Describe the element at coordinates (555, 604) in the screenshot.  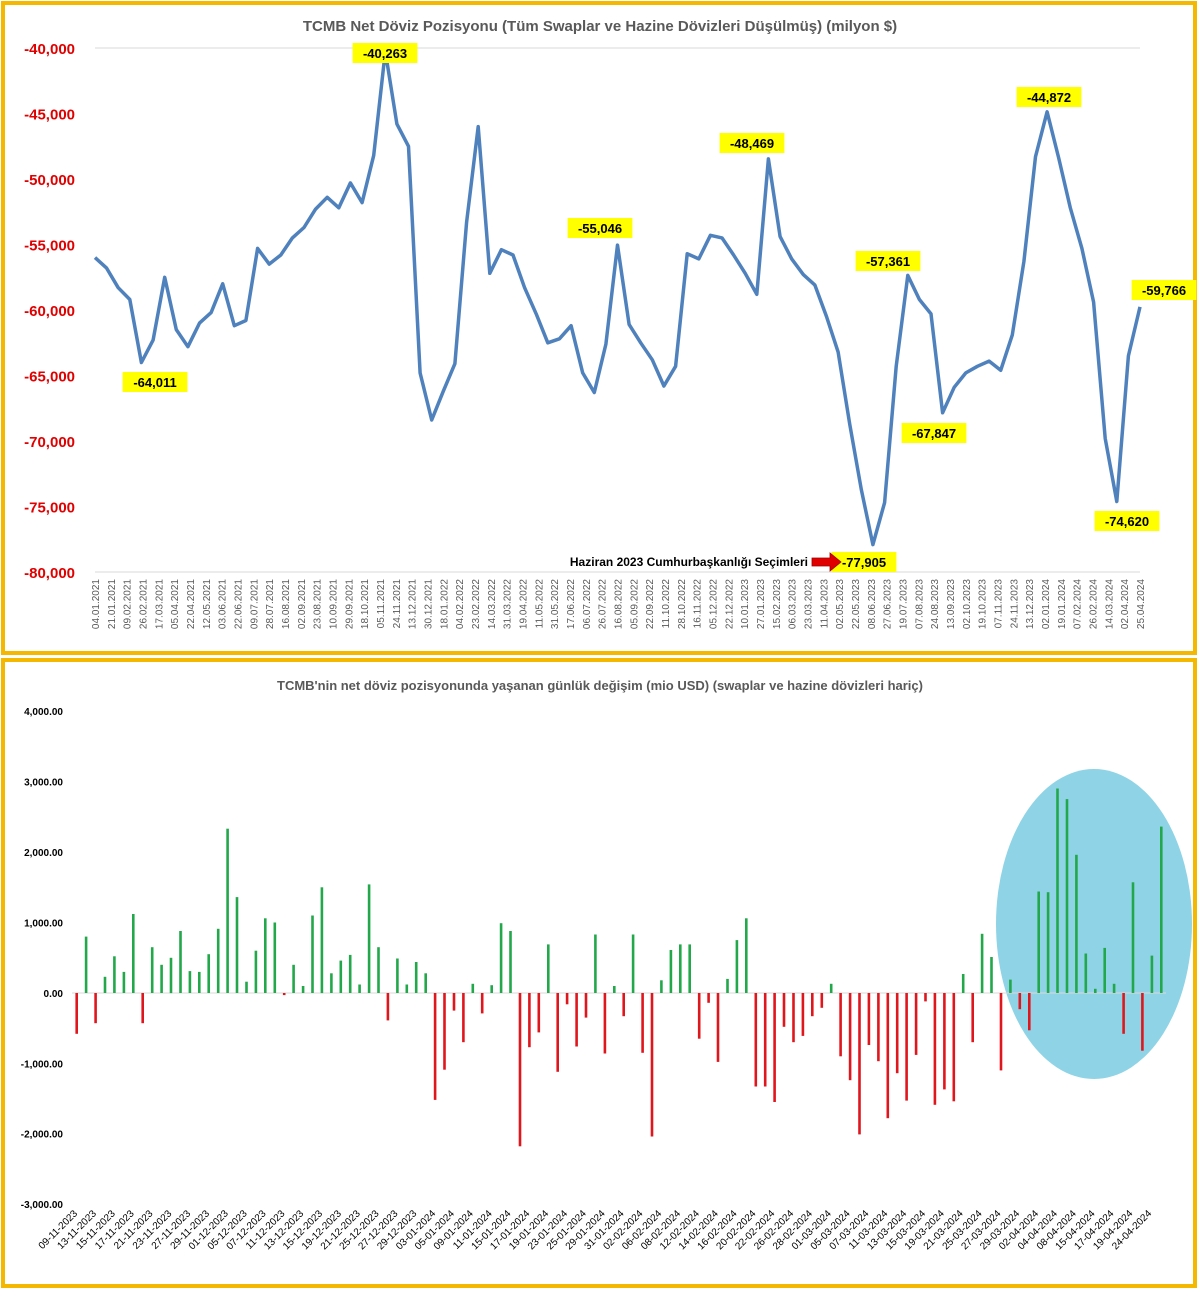
I see `x-tick-label: 31.05.2022` at that location.